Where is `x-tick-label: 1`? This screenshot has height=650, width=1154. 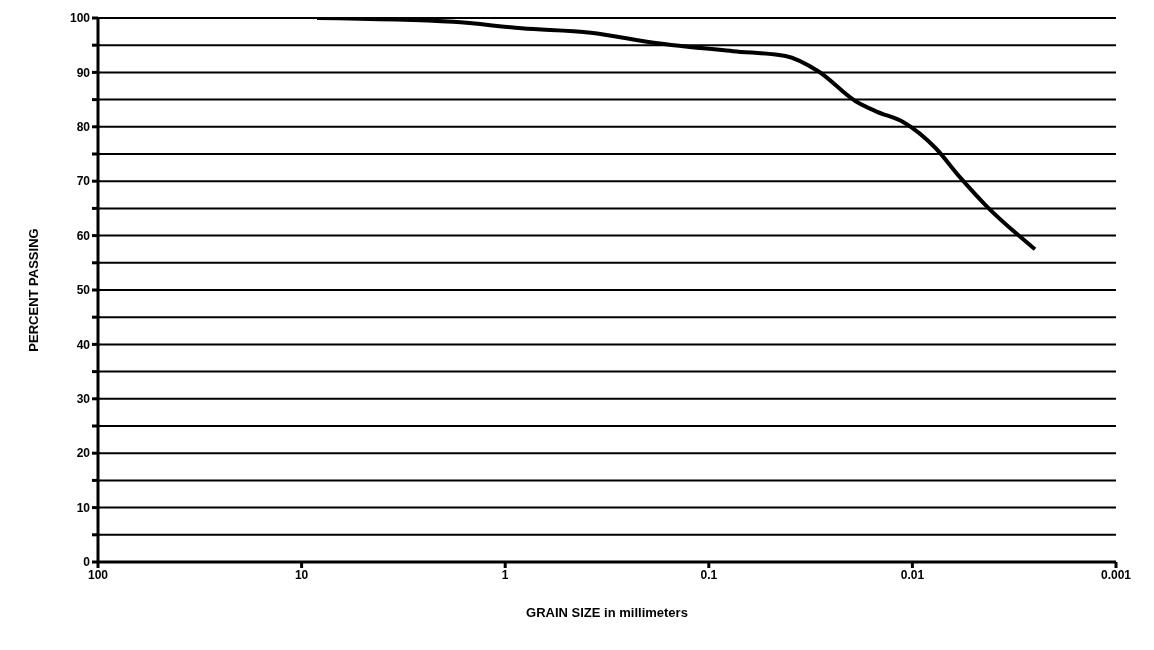
x-tick-label: 1 is located at coordinates (505, 574).